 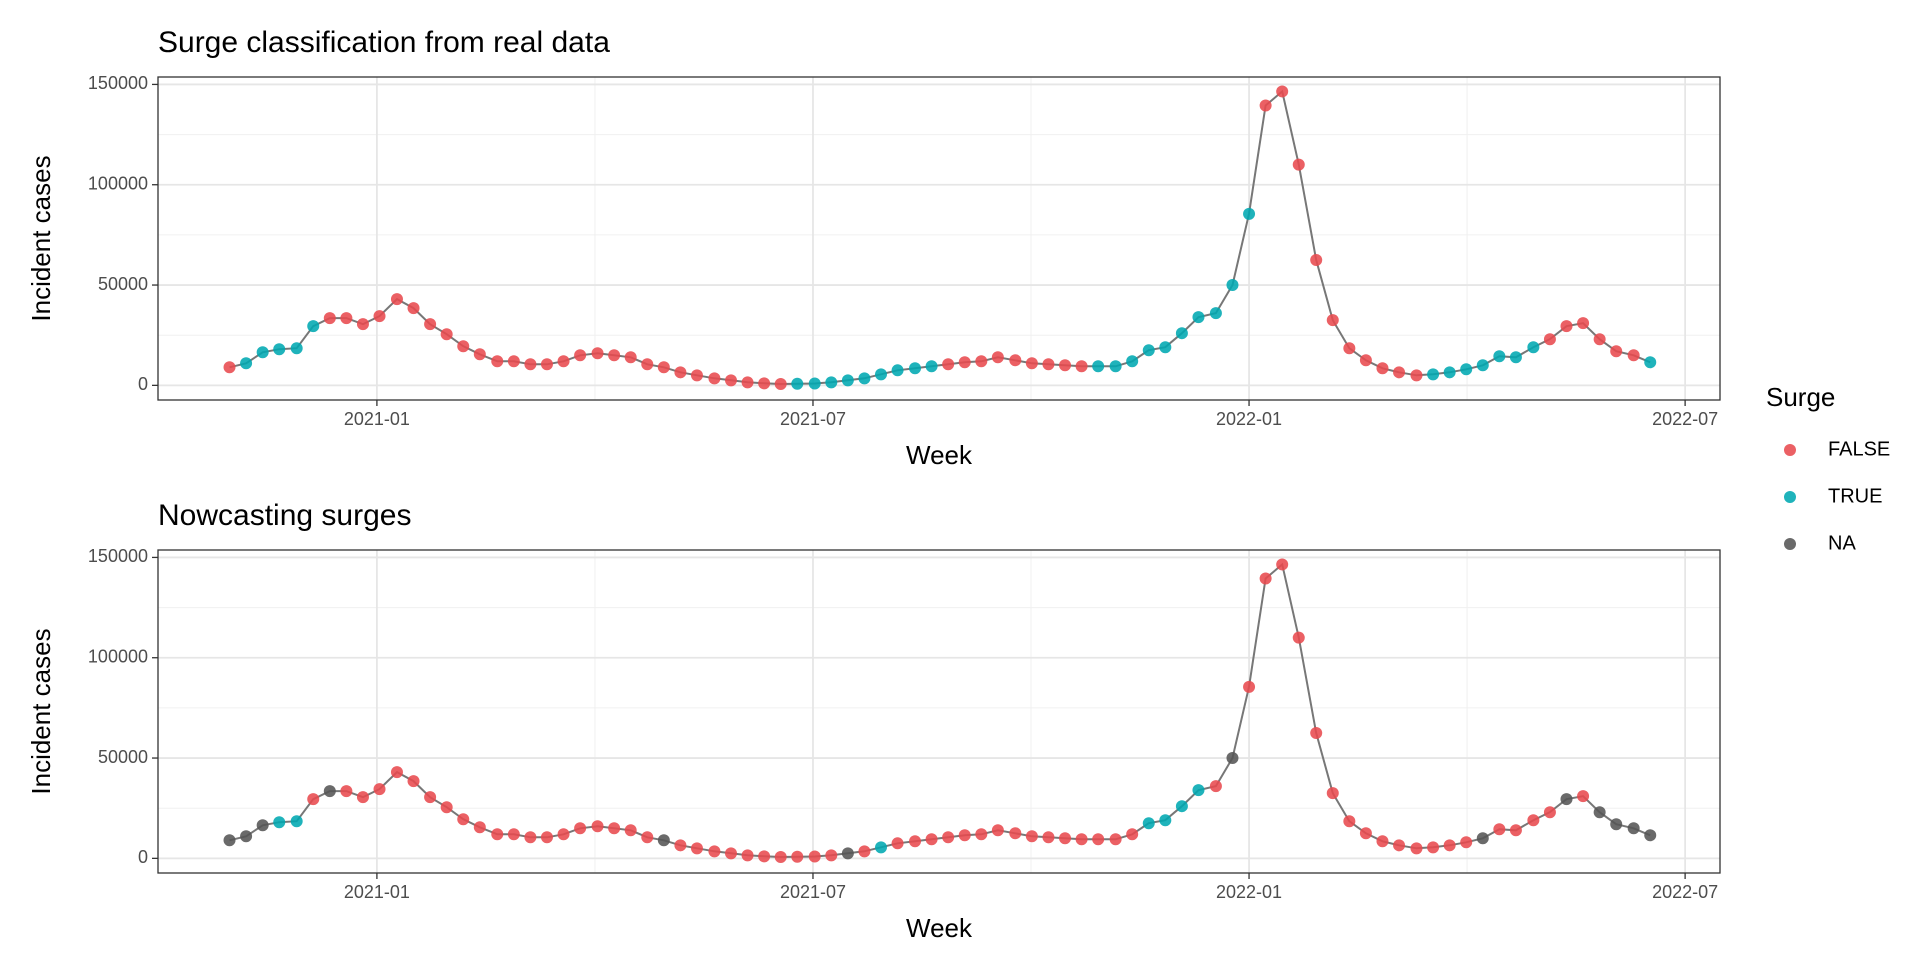 I want to click on legend-label: TRUE, so click(x=1855, y=496).